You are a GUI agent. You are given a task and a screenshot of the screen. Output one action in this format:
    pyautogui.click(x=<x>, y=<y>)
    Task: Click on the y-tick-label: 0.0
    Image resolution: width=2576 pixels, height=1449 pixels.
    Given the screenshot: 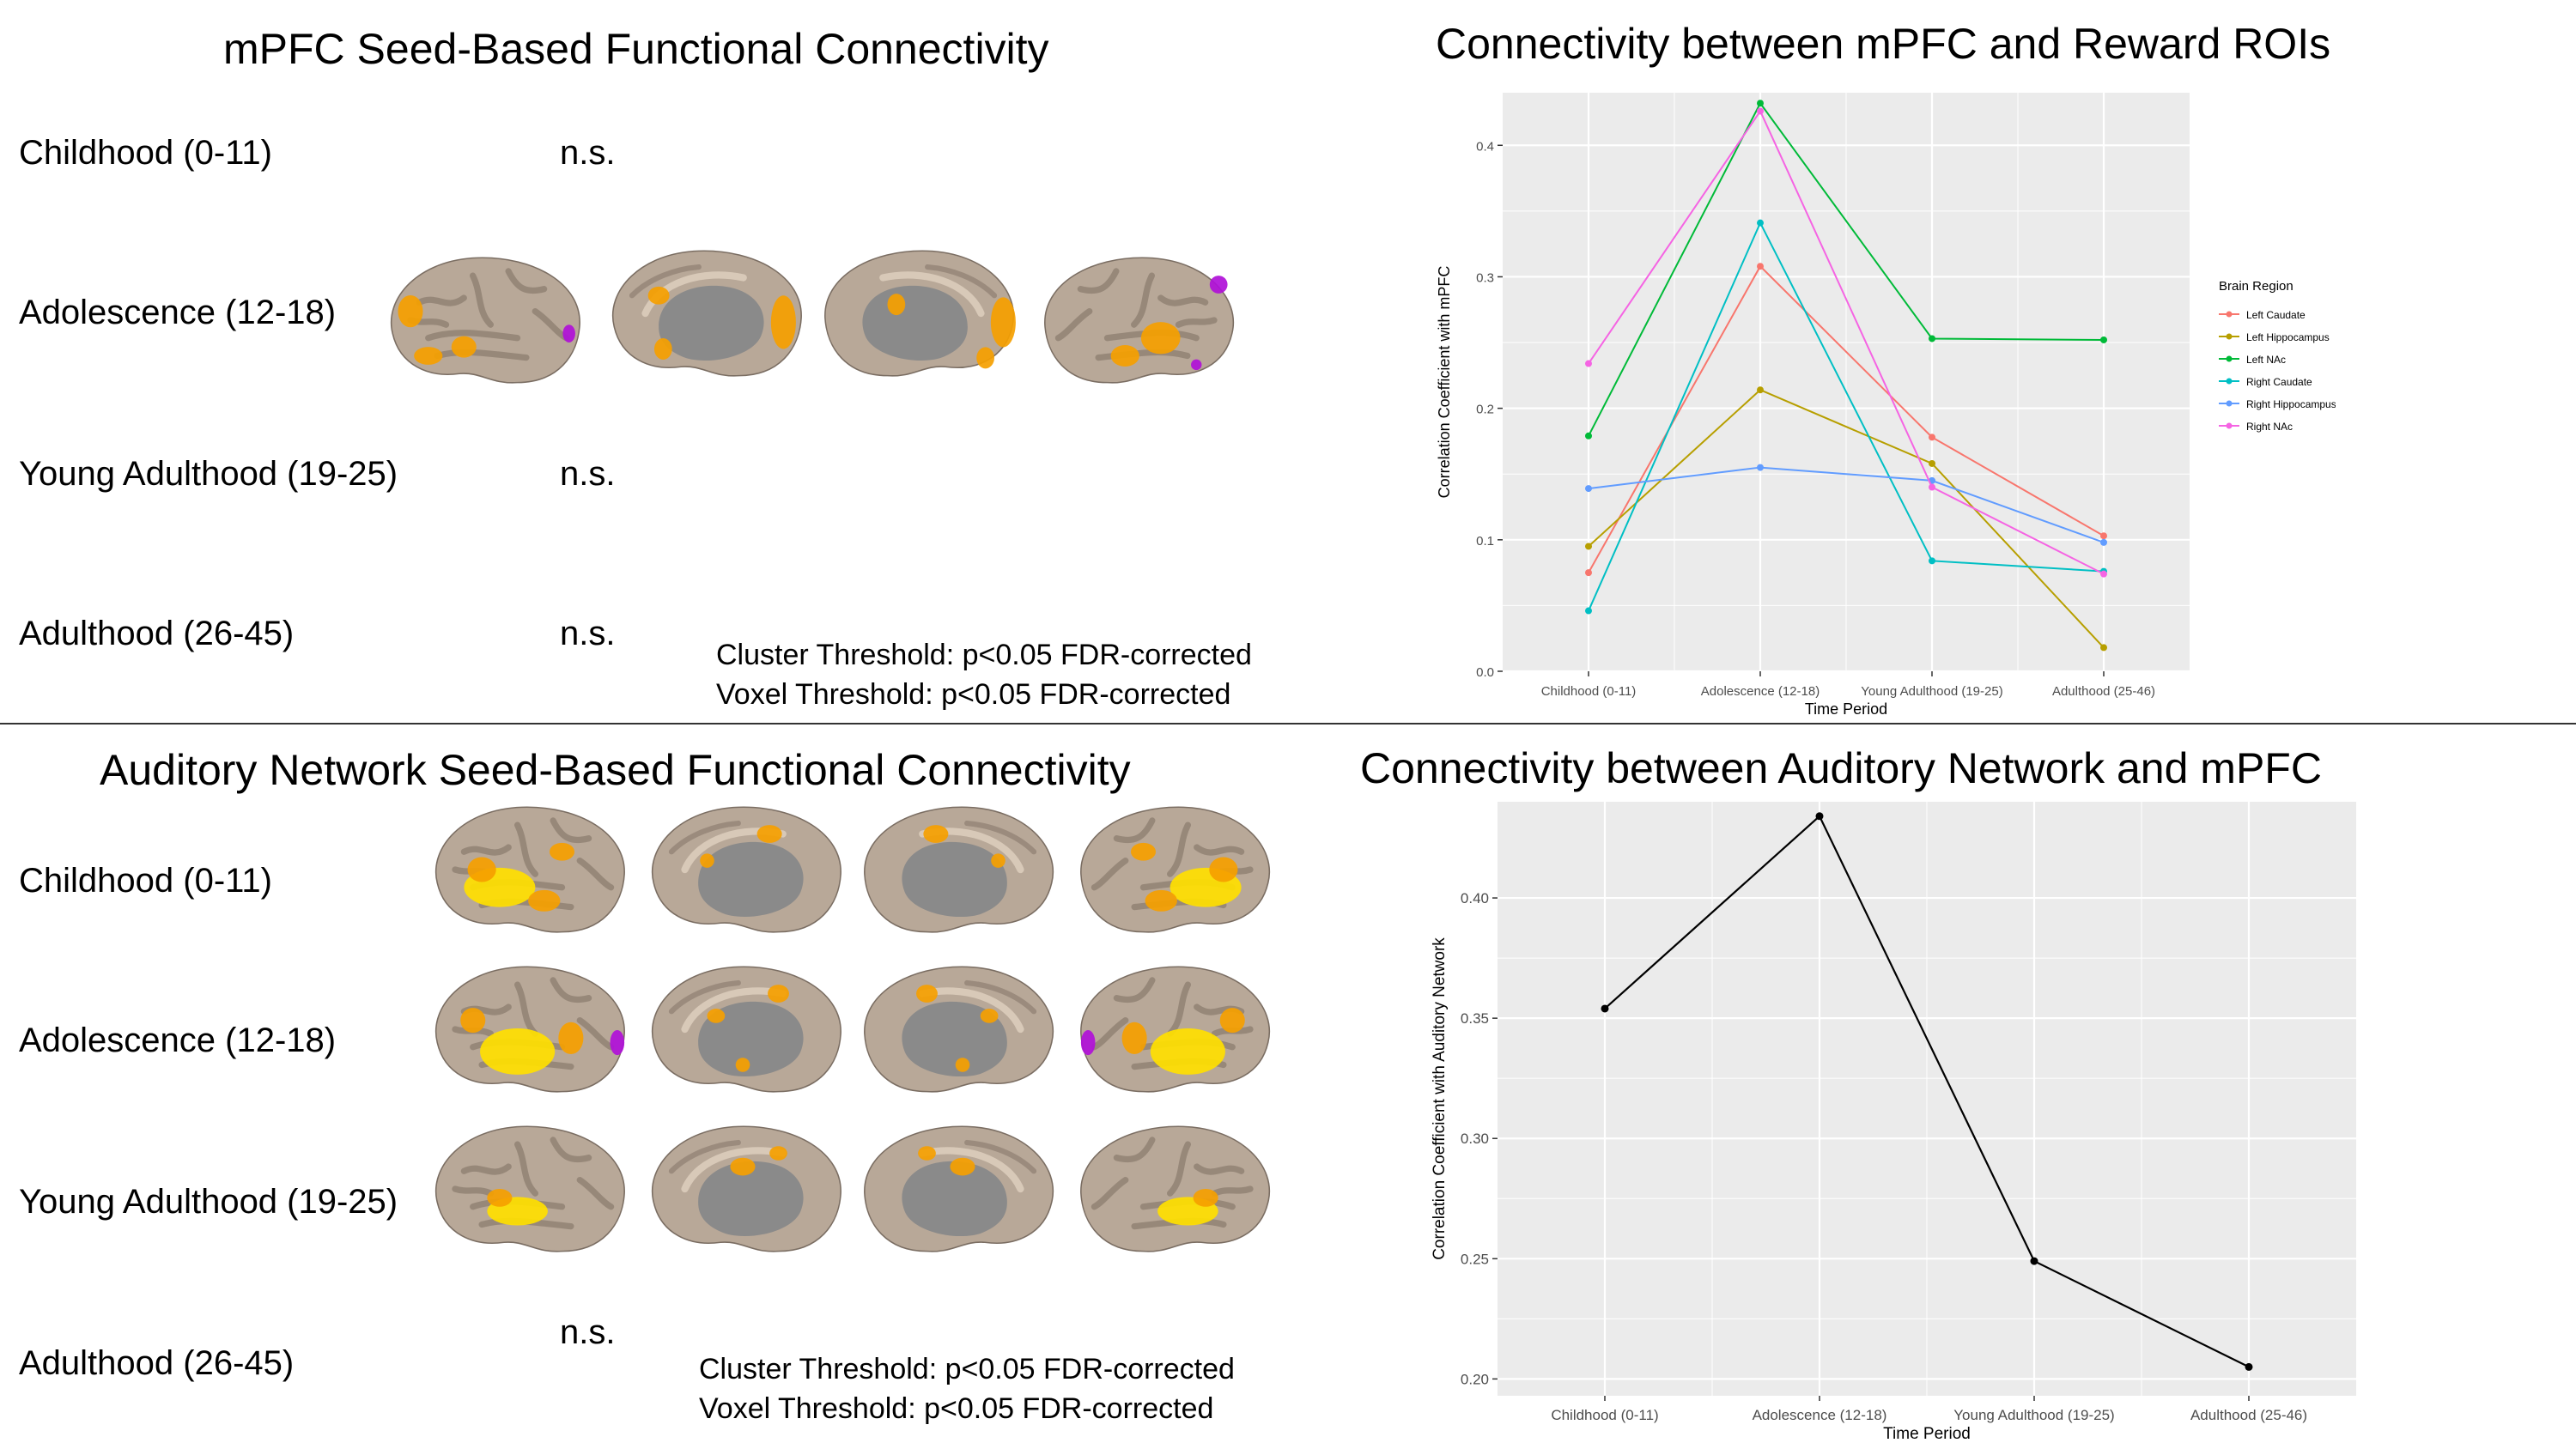 What is the action you would take?
    pyautogui.click(x=1485, y=672)
    